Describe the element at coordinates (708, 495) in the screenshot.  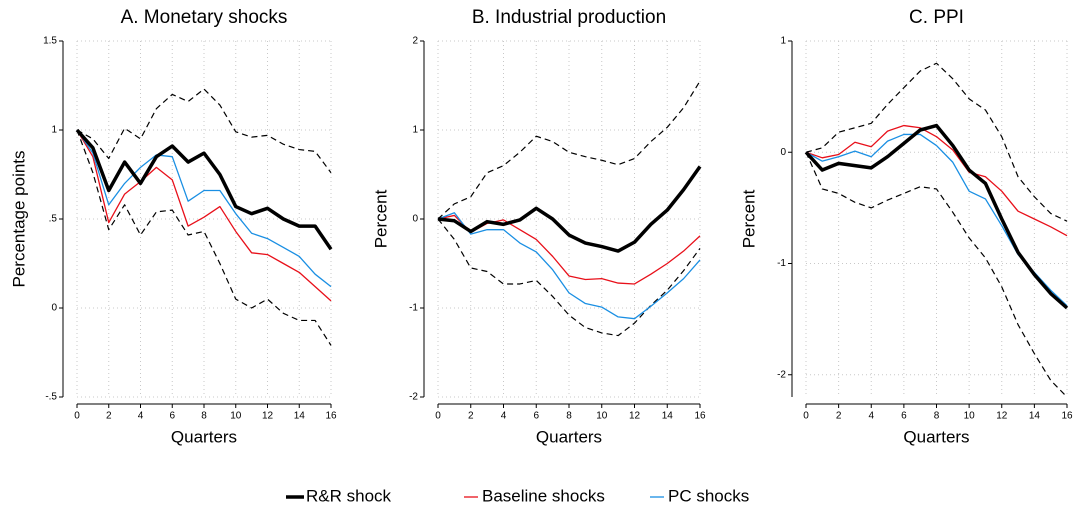
I see `legend-label: PC shocks` at that location.